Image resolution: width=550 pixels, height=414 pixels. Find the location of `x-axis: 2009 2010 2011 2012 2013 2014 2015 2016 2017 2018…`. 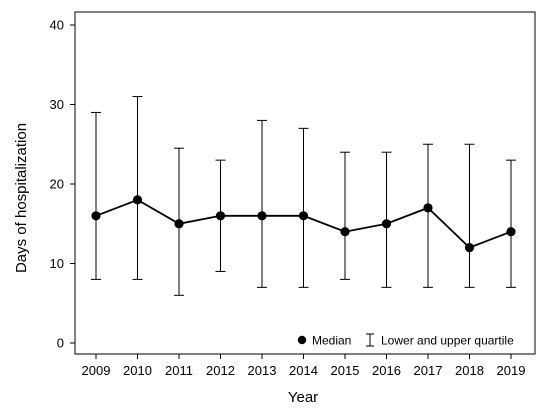

x-axis: 2009 2010 2011 2012 2013 2014 2015 2016 2017 2018… is located at coordinates (304, 366).